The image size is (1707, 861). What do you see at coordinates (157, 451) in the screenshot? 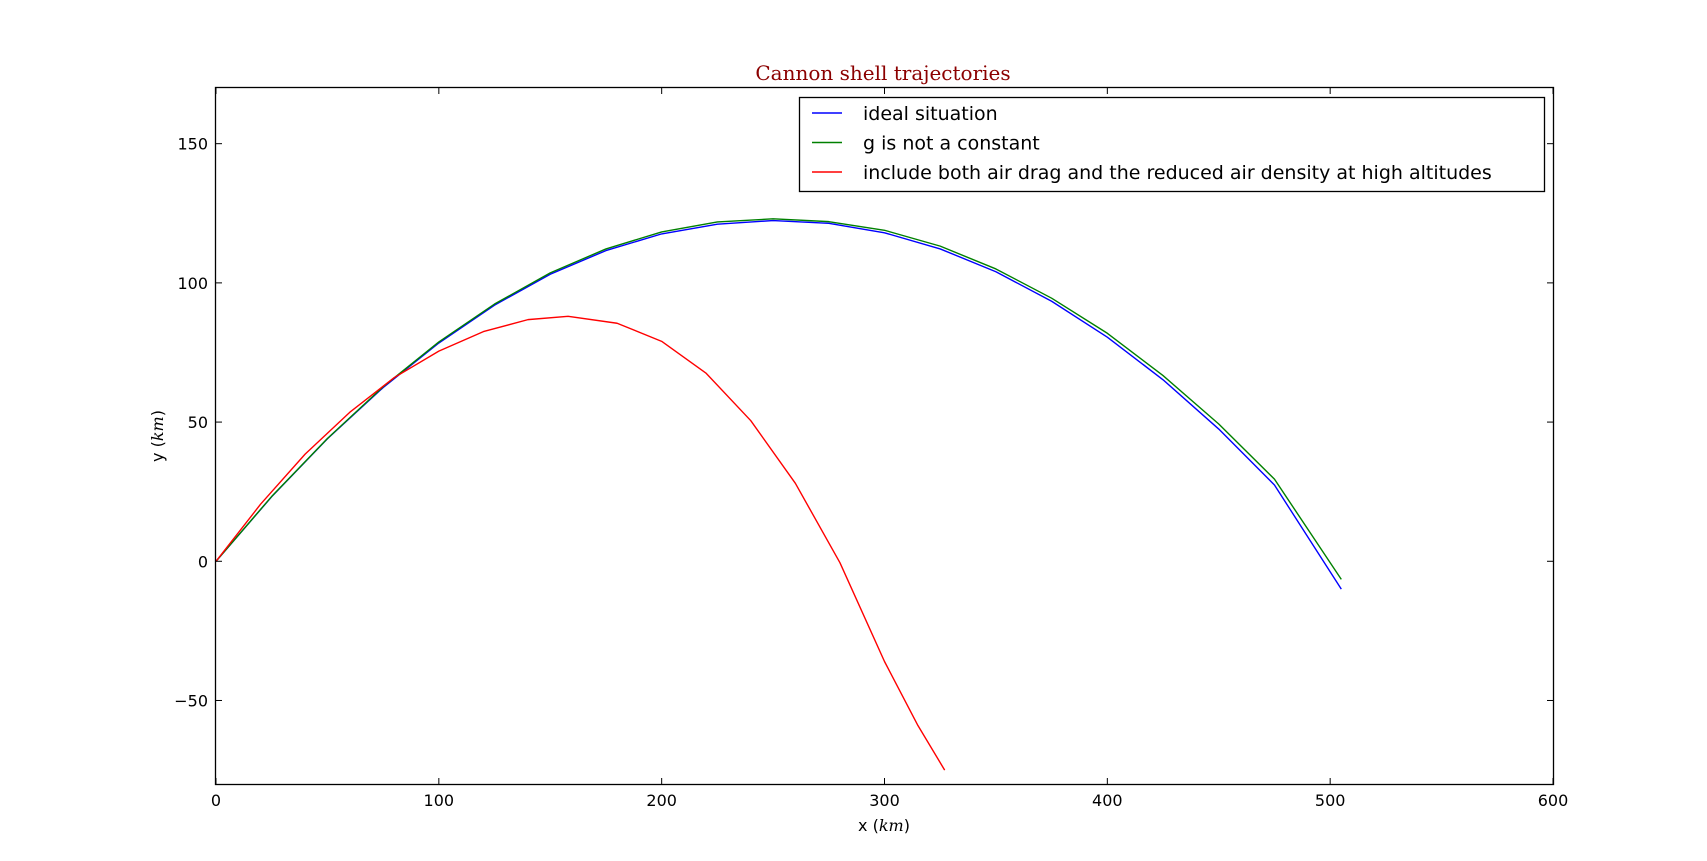
I see `y-axis-label-text: y (` at bounding box center [157, 451].